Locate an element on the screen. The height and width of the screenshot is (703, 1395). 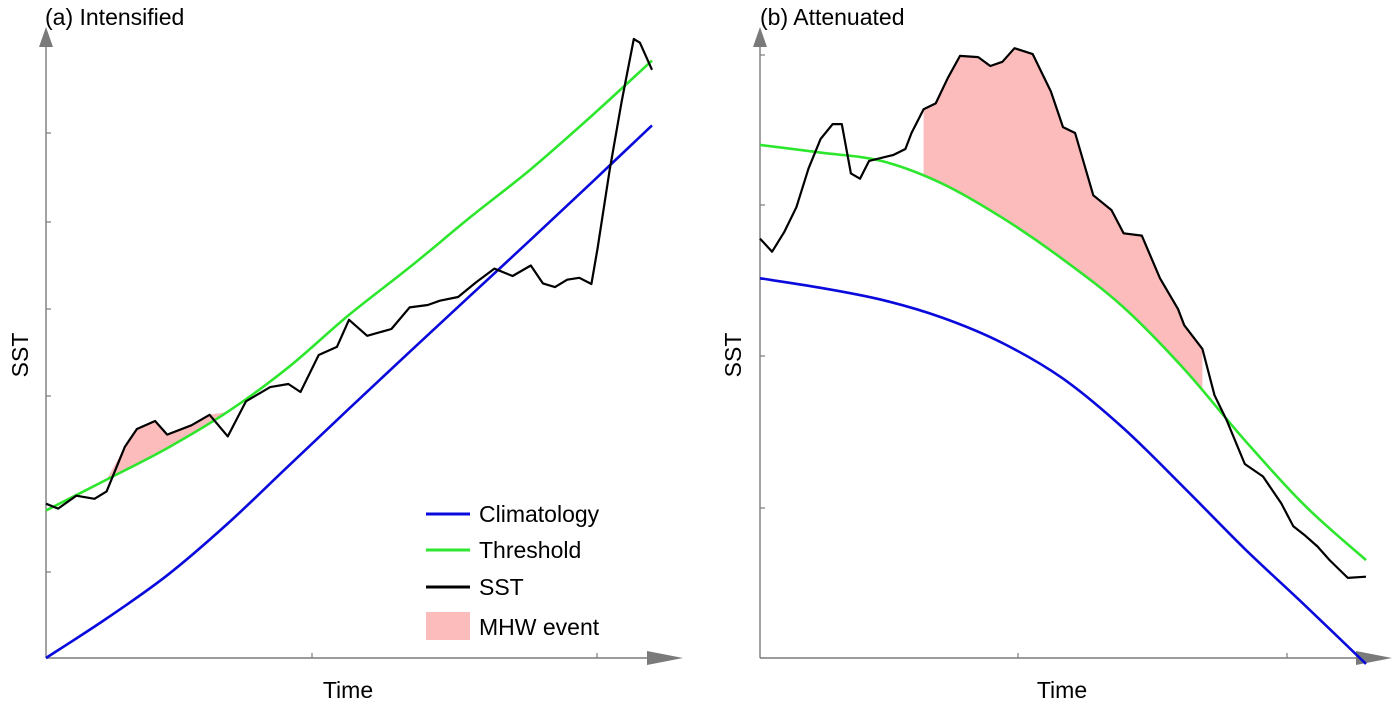
legend-climatology-label: Climatology is located at coordinates (539, 514).